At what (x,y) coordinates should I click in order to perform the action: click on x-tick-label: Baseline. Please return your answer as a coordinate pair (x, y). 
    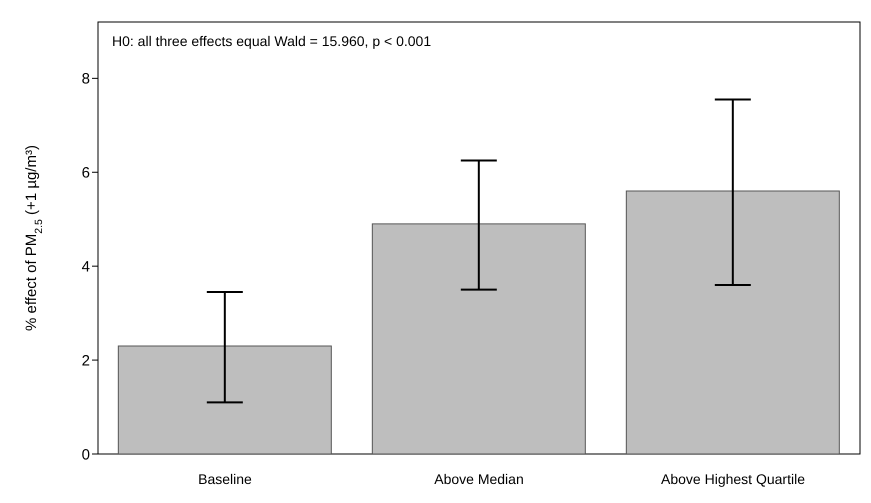
    Looking at the image, I should click on (225, 478).